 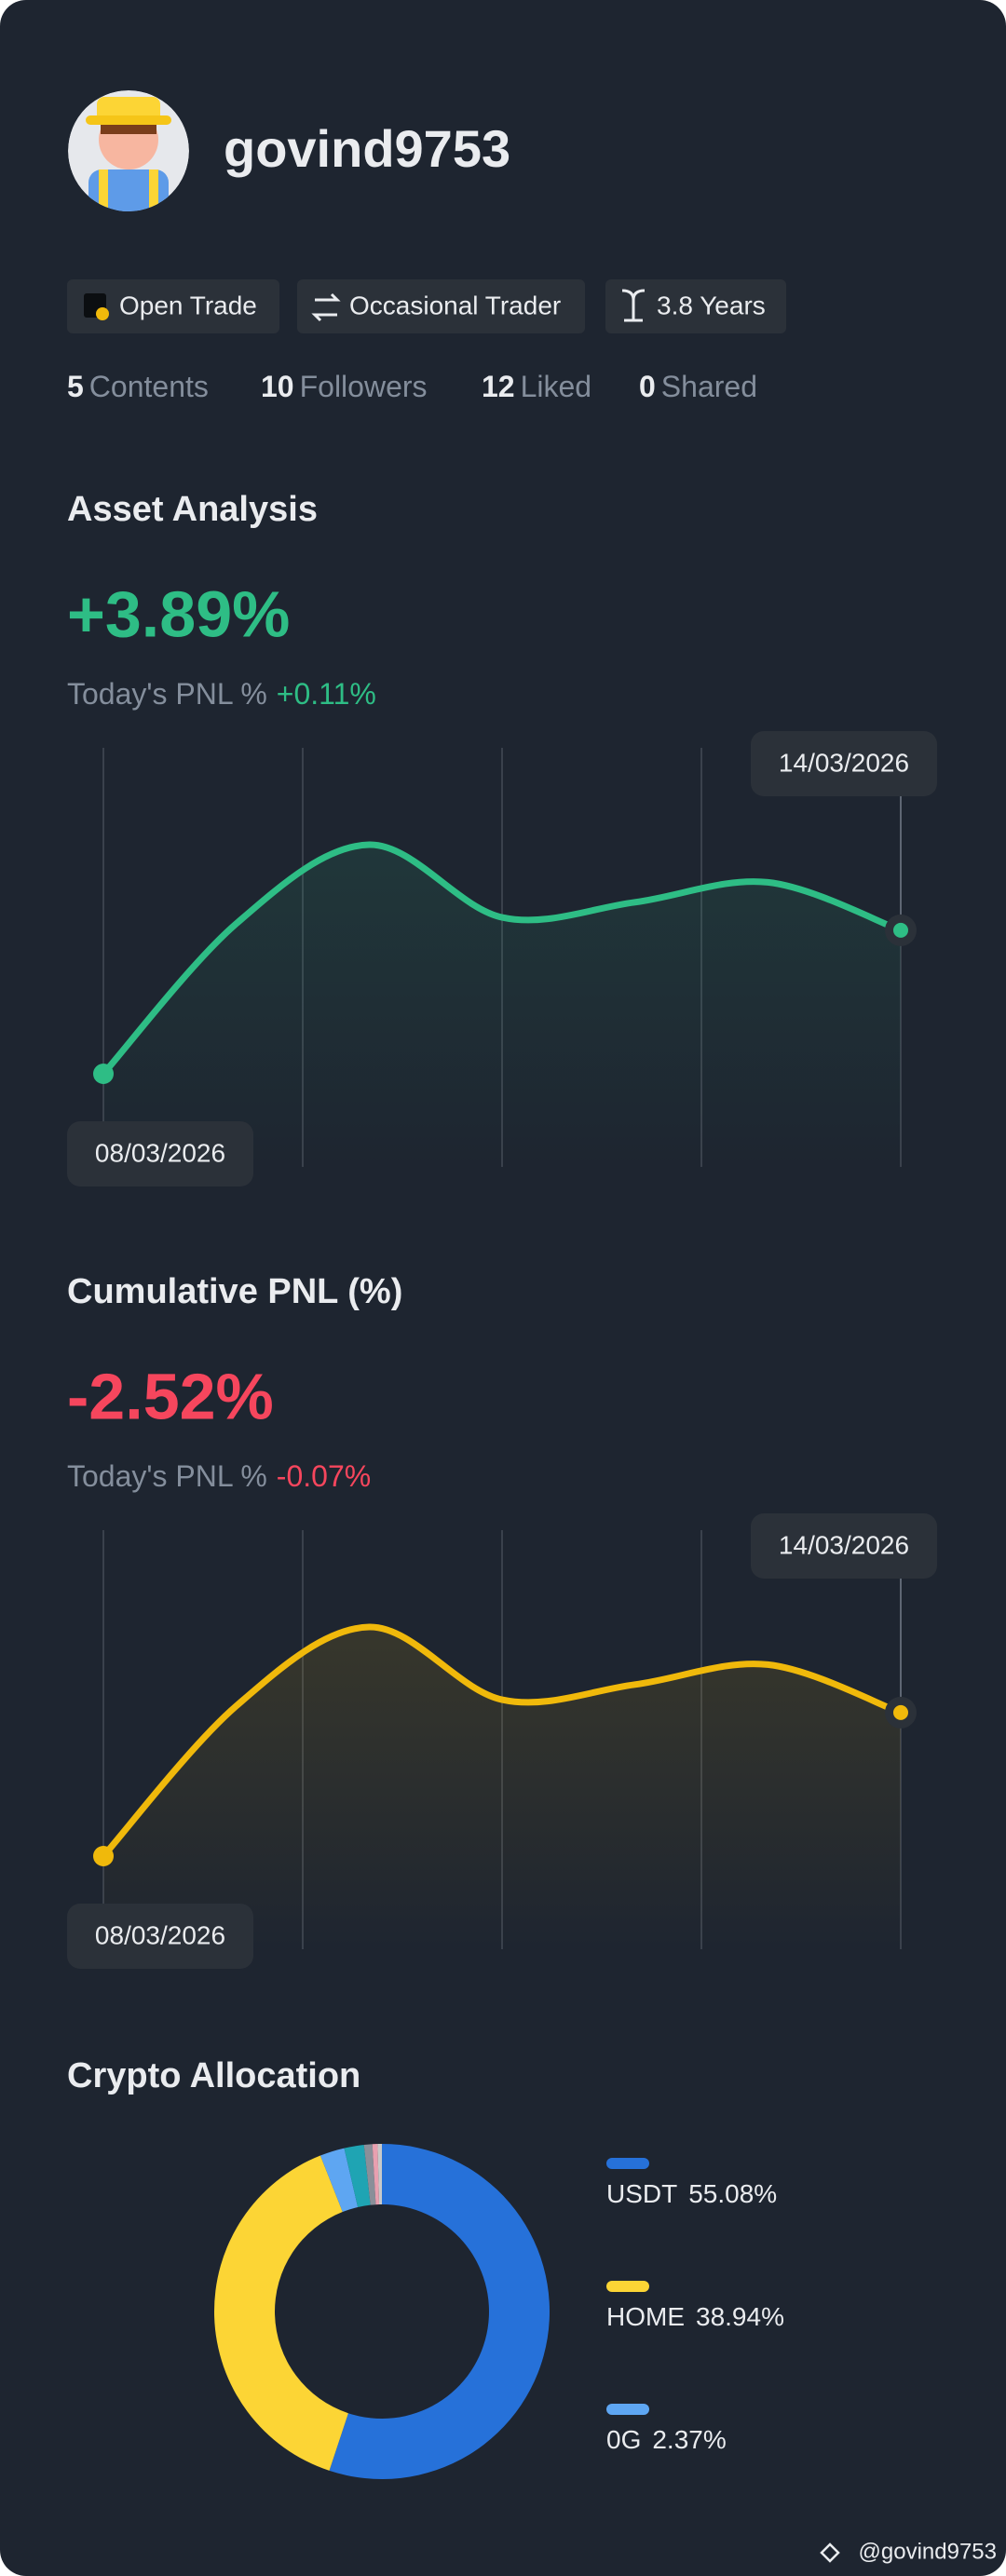 What do you see at coordinates (556, 386) in the screenshot?
I see `stat-label: Liked` at bounding box center [556, 386].